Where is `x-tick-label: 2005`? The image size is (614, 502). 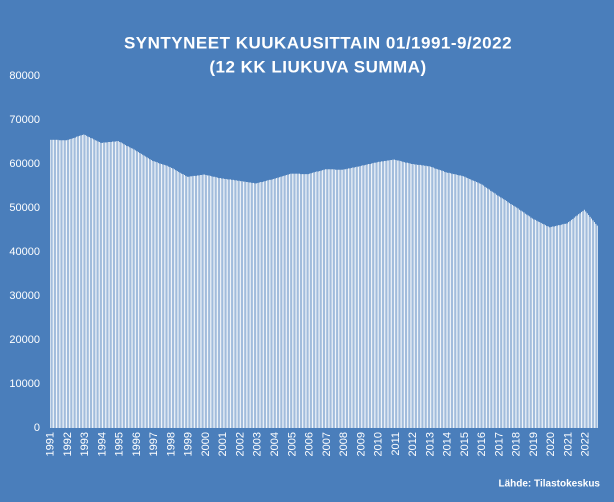
x-tick-label: 2005 is located at coordinates (292, 444).